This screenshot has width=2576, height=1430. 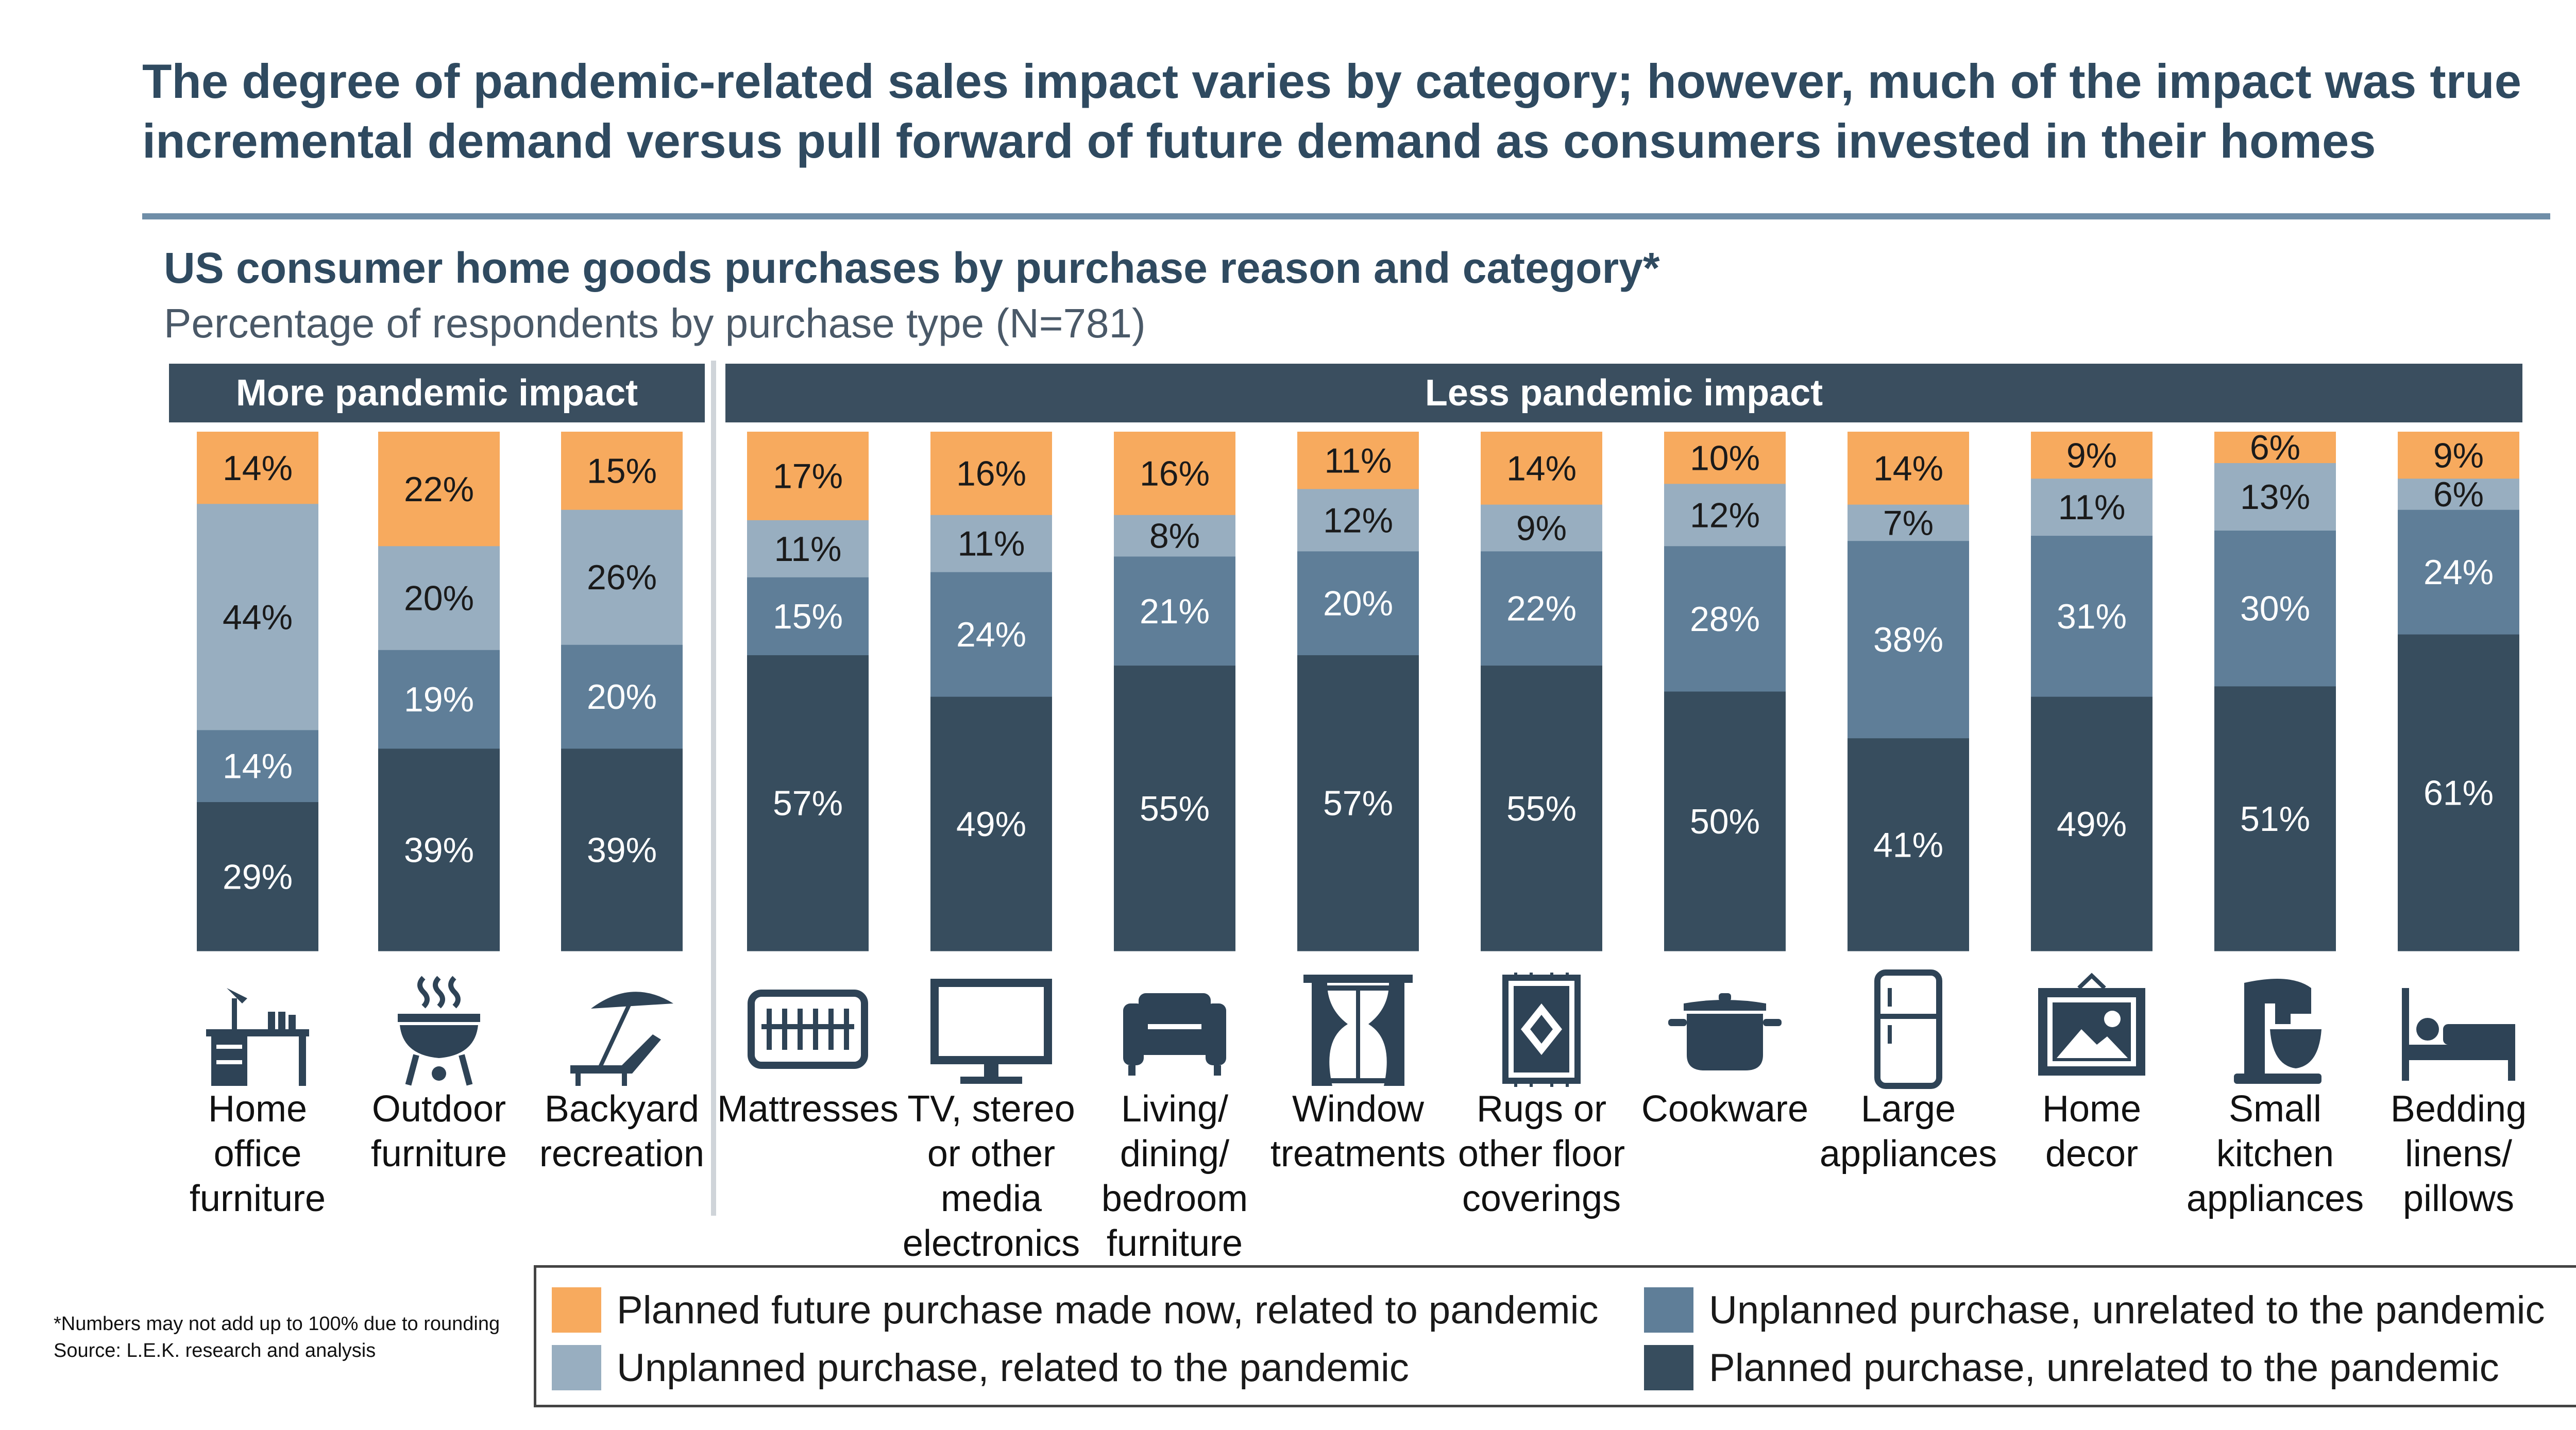 I want to click on data-label-unplanned-unrelated-small-kitchen-appliances: 30%, so click(x=2275, y=608).